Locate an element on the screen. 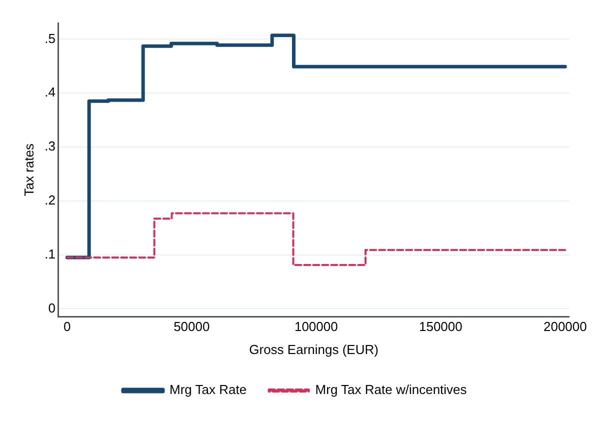 The width and height of the screenshot is (598, 425). x-tick-label: 200000 is located at coordinates (565, 326).